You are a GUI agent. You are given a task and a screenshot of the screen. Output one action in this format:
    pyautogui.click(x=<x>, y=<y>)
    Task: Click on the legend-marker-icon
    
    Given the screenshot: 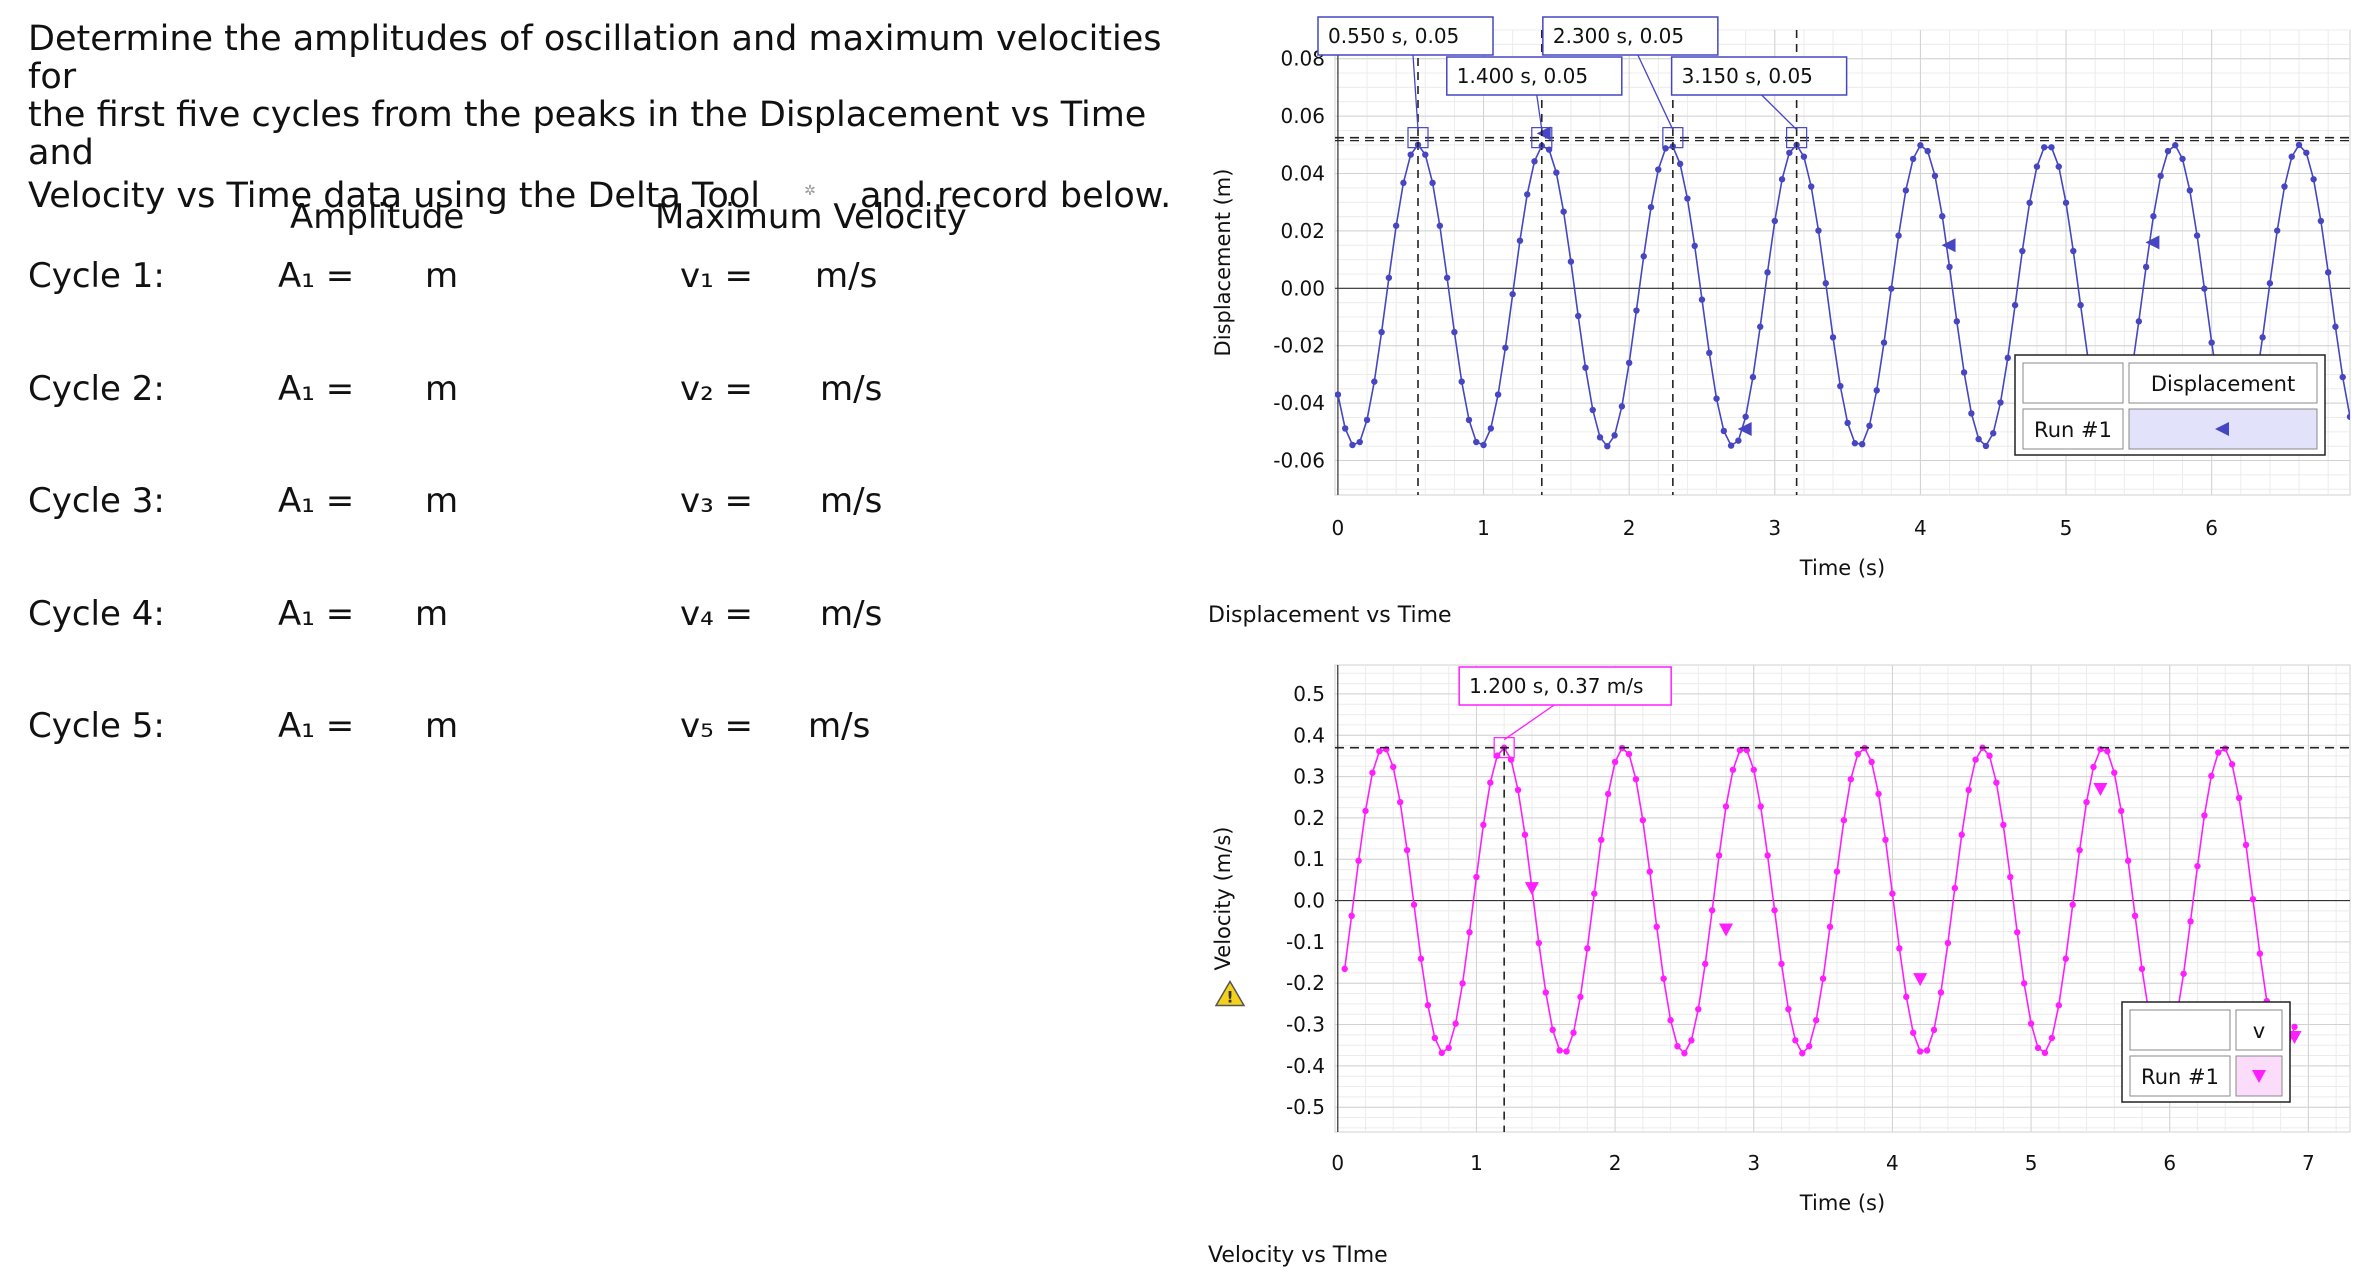 What is the action you would take?
    pyautogui.click(x=2259, y=1076)
    